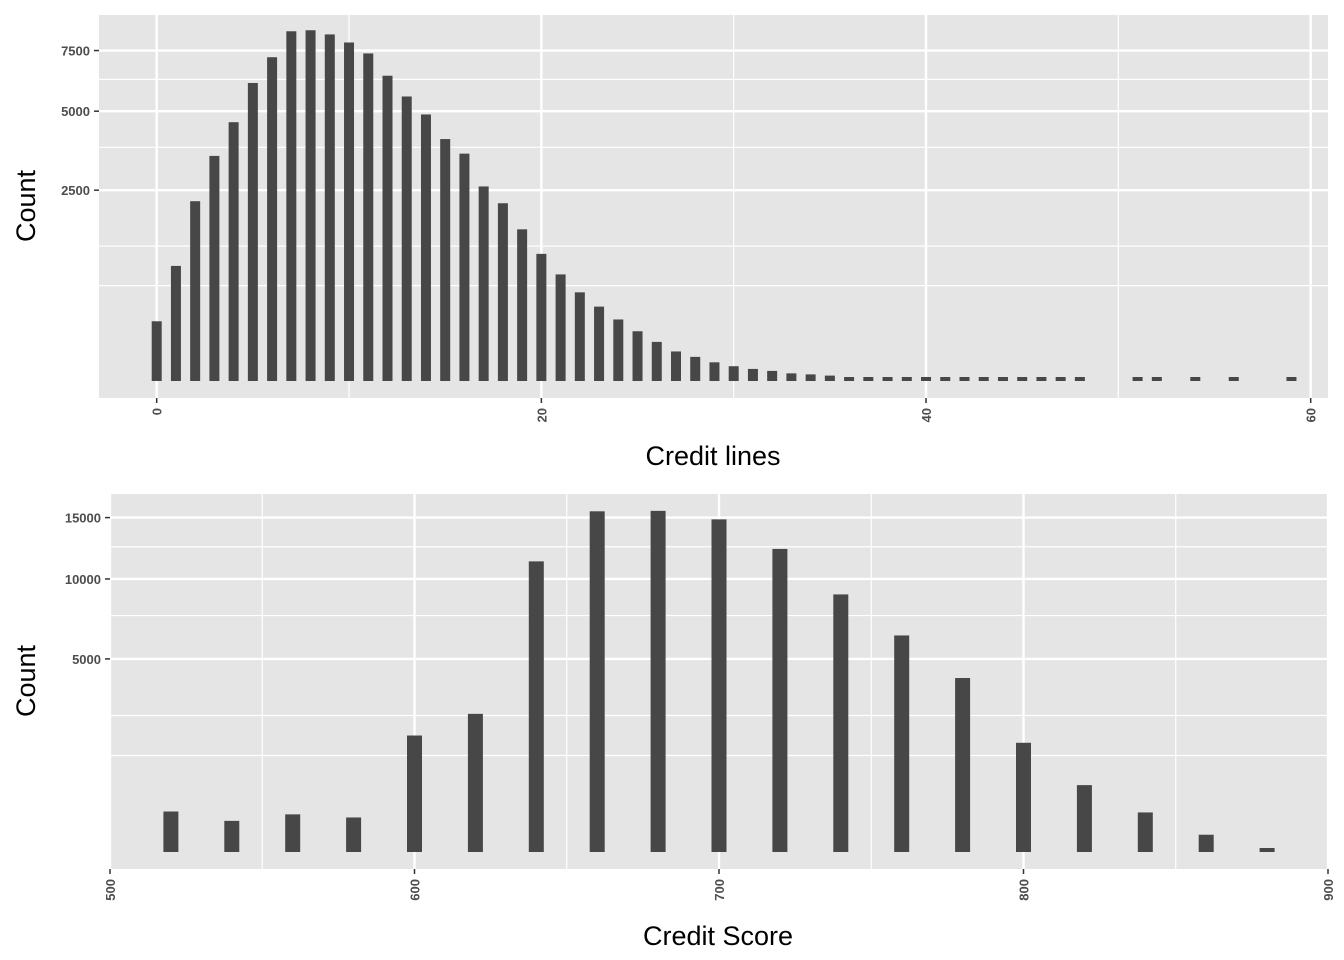  What do you see at coordinates (75, 51) in the screenshot?
I see `y-tick-label: 7500` at bounding box center [75, 51].